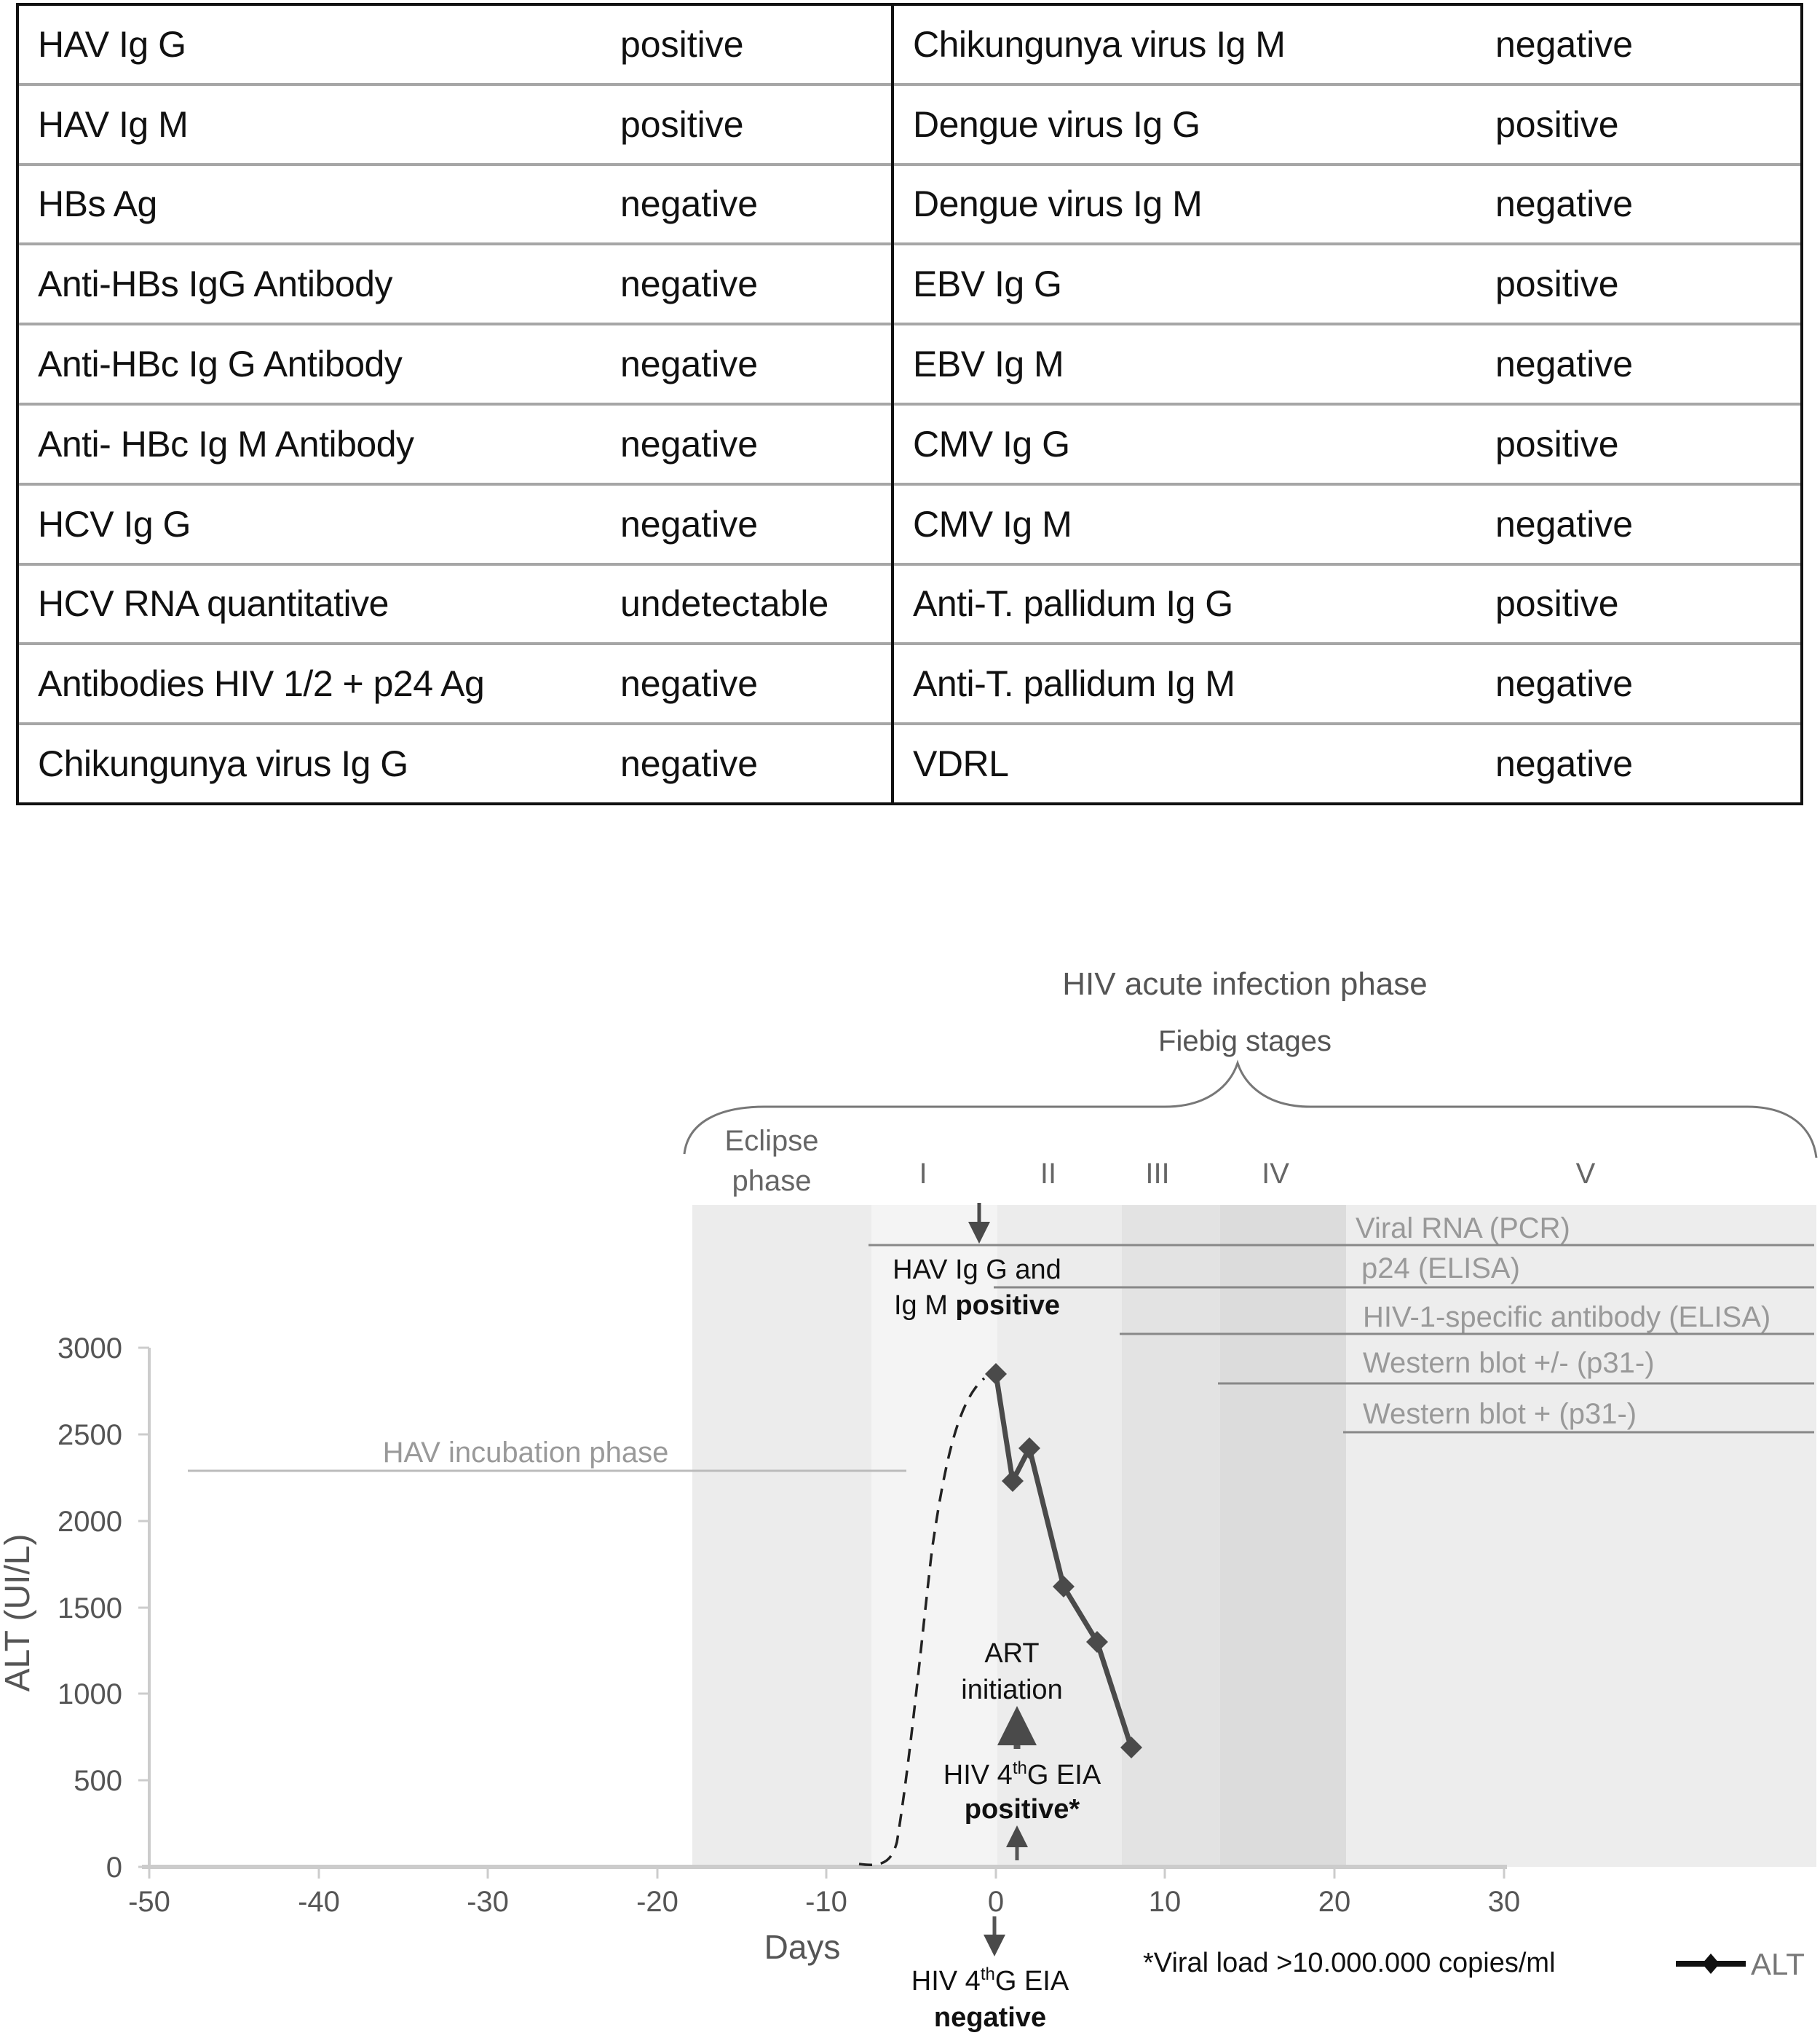  What do you see at coordinates (961, 764) in the screenshot?
I see `test-name: VDRL` at bounding box center [961, 764].